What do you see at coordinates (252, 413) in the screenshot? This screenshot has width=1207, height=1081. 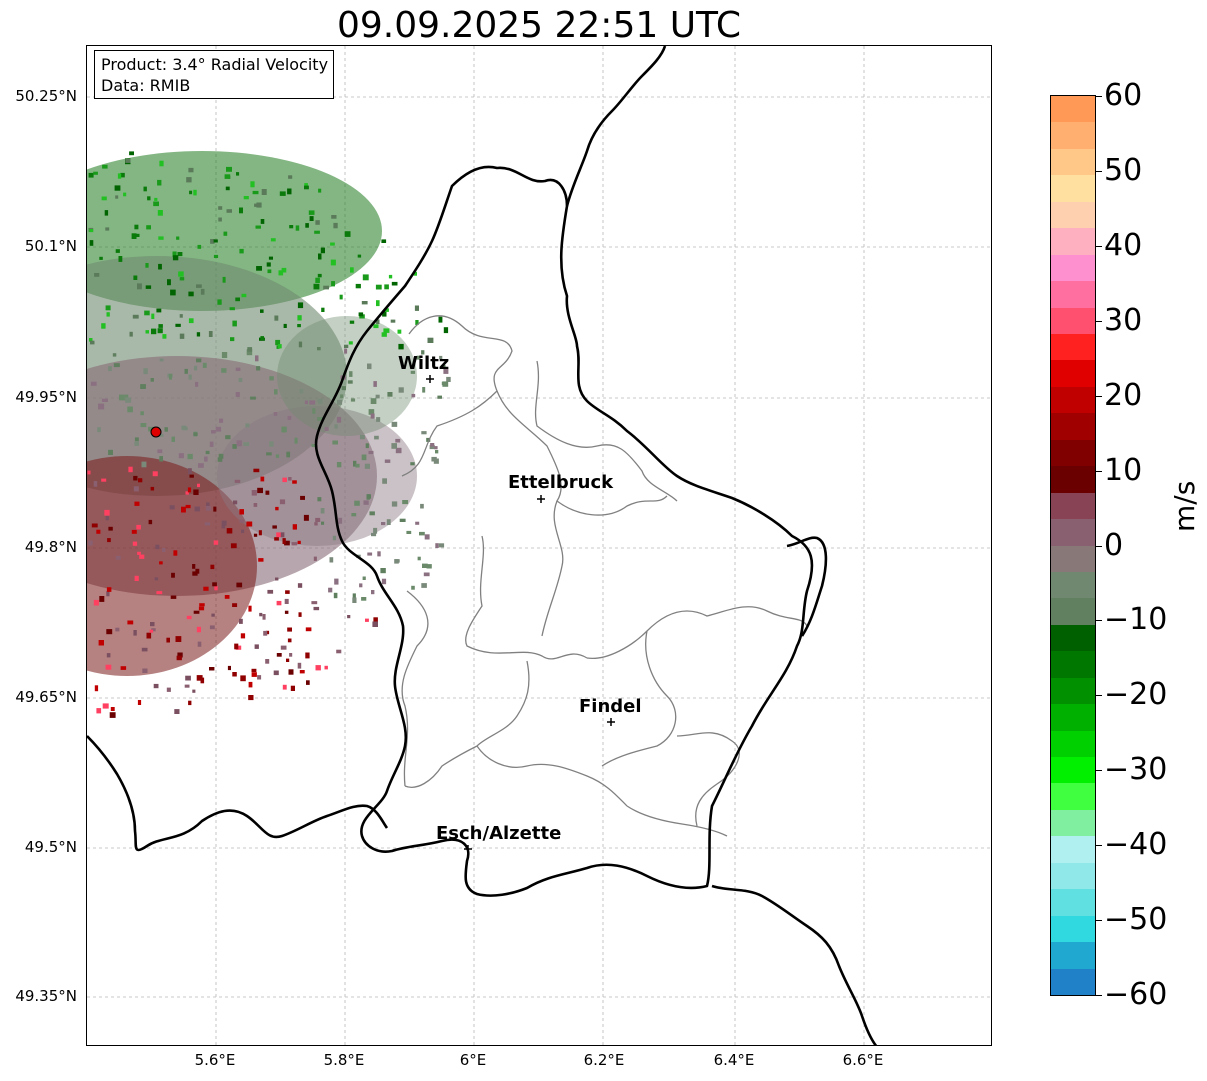 I see `radar-echo-field` at bounding box center [252, 413].